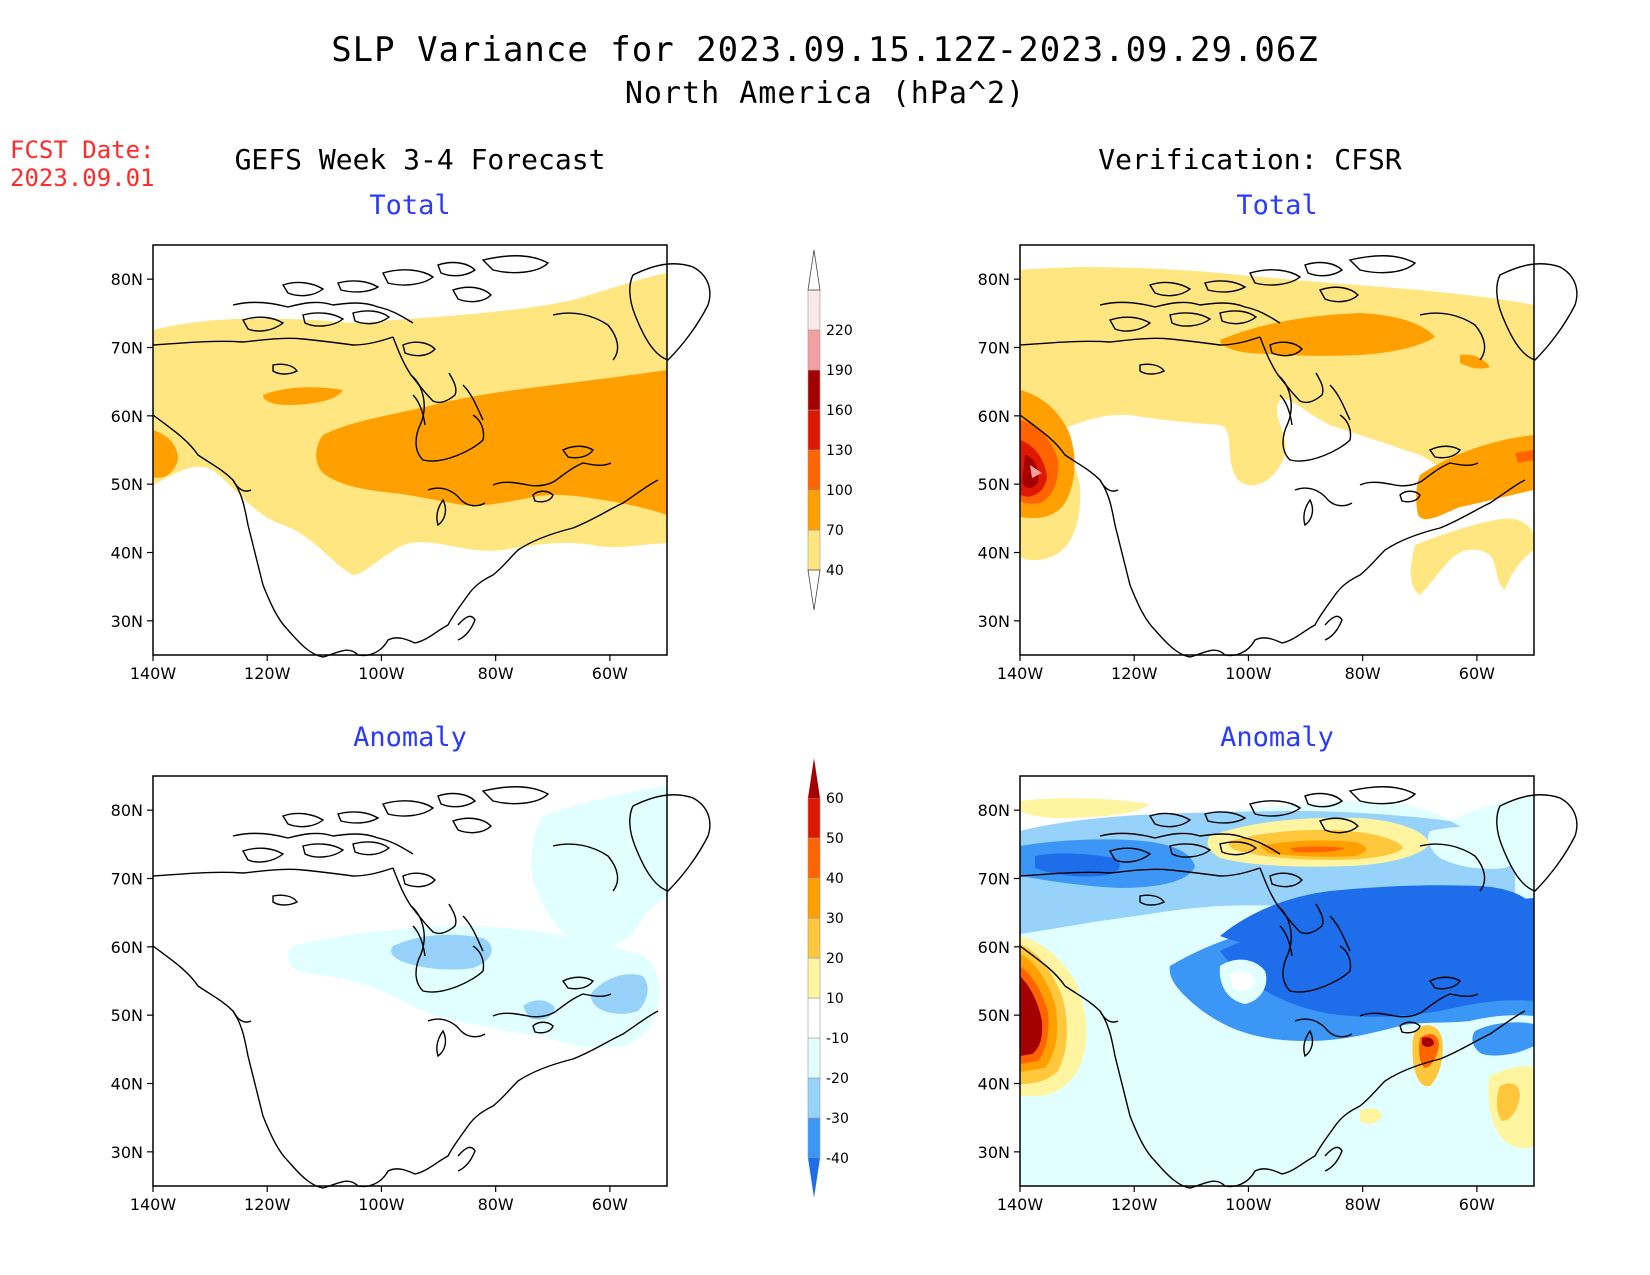  I want to click on colorbar-anomaly-label: 50, so click(835, 839).